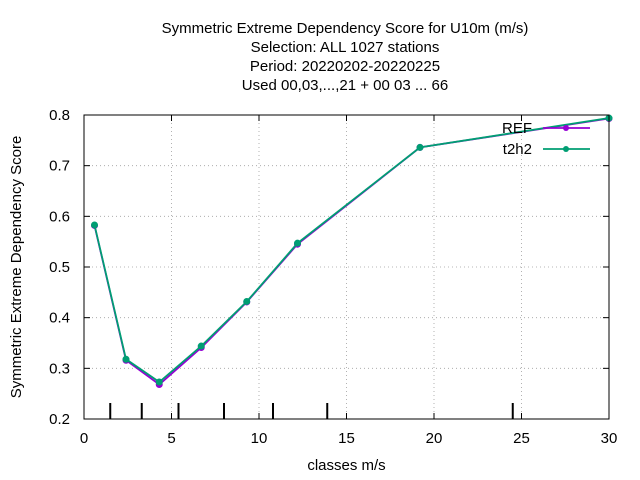 The width and height of the screenshot is (640, 480). I want to click on legend-marker-t2h2, so click(566, 149).